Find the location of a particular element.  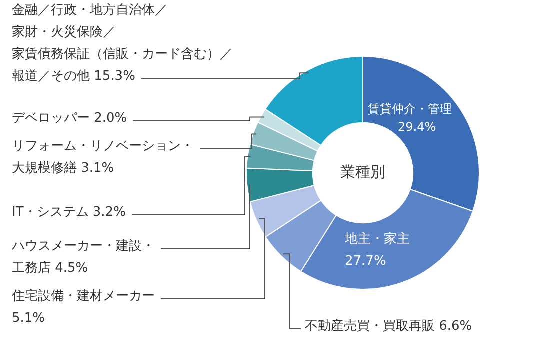

slice-label: 不動産売買・買取再販 6.6% is located at coordinates (388, 326).